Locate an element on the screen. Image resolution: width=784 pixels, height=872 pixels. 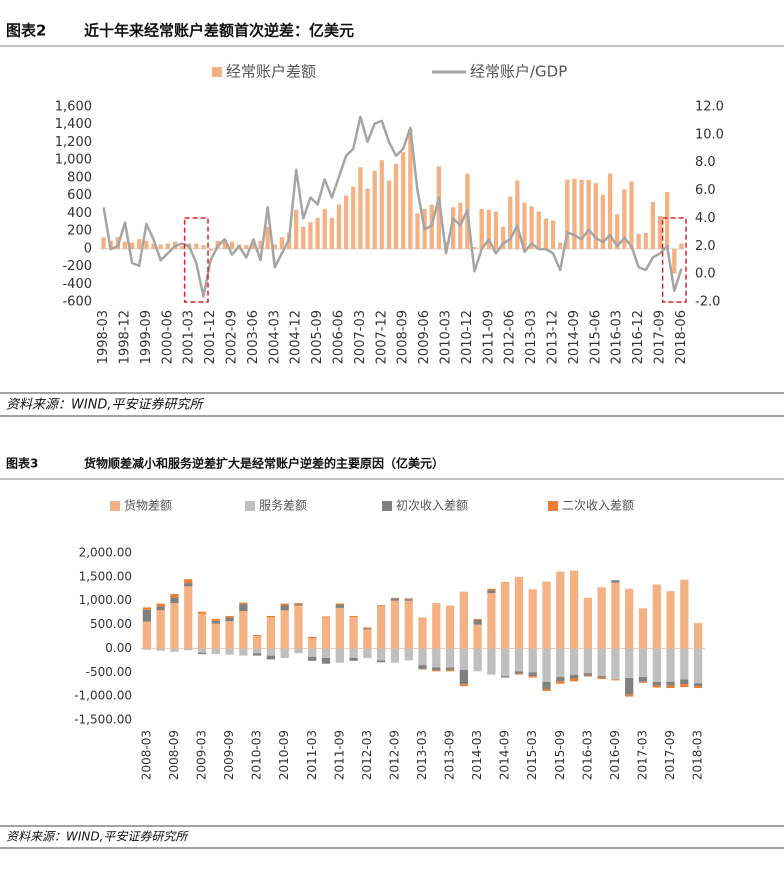
y-tick-label: 1,000 is located at coordinates (73, 160).